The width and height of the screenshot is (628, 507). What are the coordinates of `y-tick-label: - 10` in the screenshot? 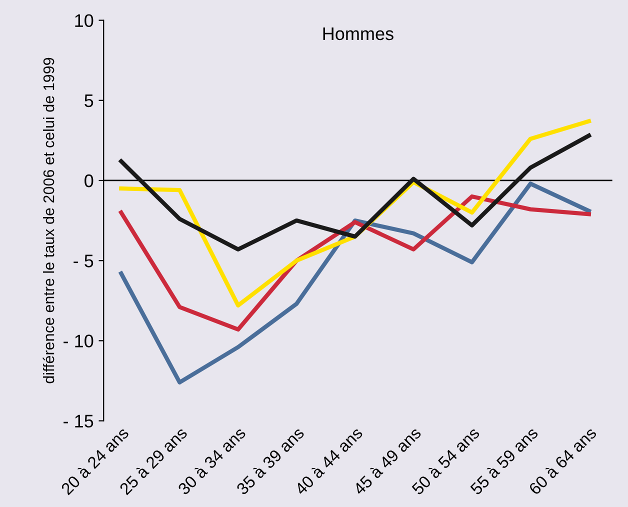 It's located at (79, 341).